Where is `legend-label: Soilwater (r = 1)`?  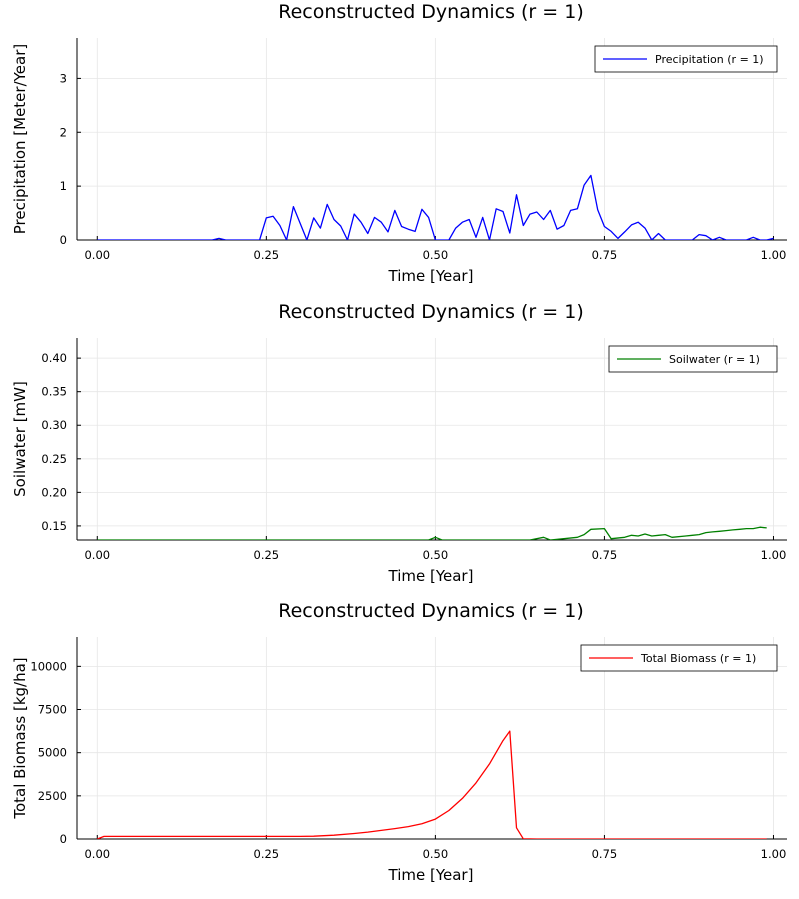 legend-label: Soilwater (r = 1) is located at coordinates (714, 359).